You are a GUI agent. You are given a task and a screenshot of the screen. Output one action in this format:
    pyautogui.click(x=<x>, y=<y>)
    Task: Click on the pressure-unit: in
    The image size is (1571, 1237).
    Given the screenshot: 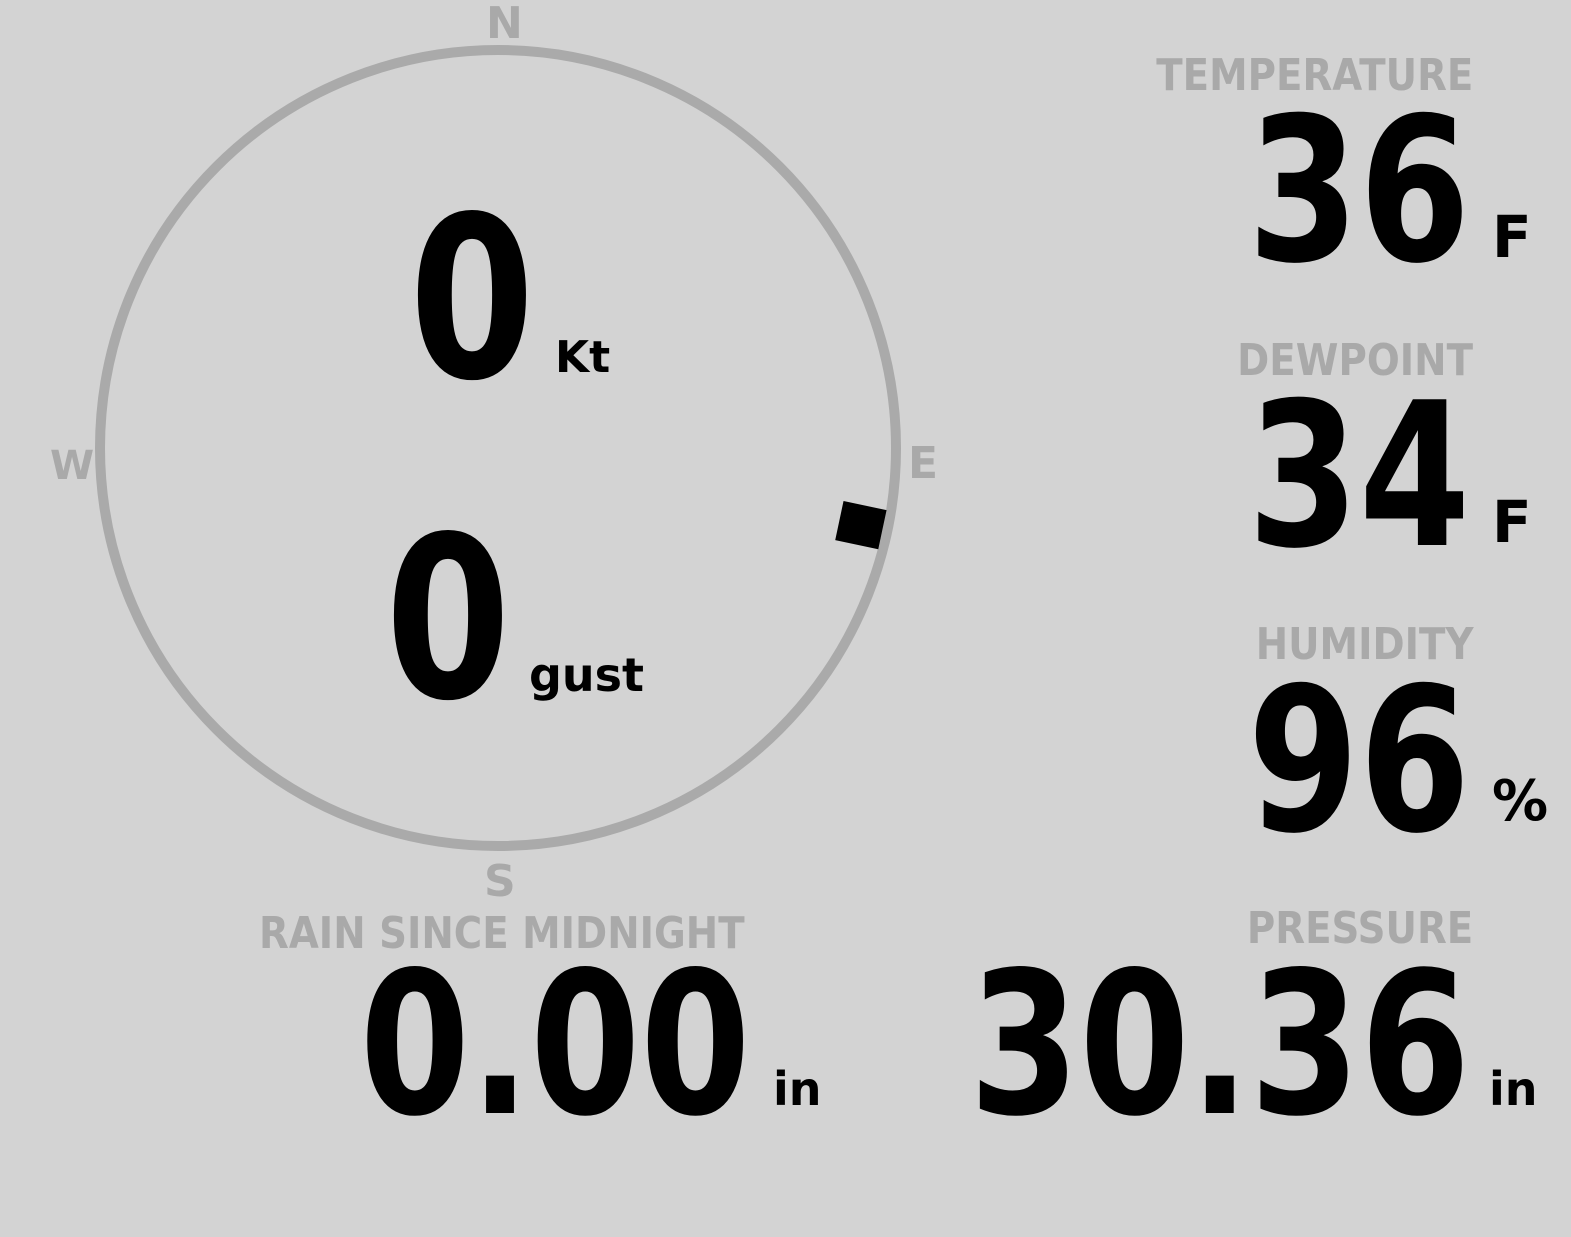 What is the action you would take?
    pyautogui.click(x=1513, y=1089)
    